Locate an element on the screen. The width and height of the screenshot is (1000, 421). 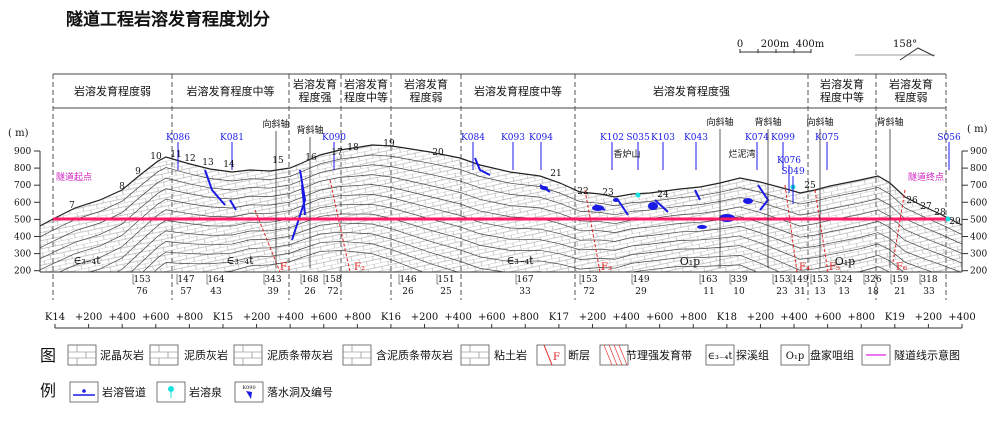
chainage-label: K15 is located at coordinates (223, 317).